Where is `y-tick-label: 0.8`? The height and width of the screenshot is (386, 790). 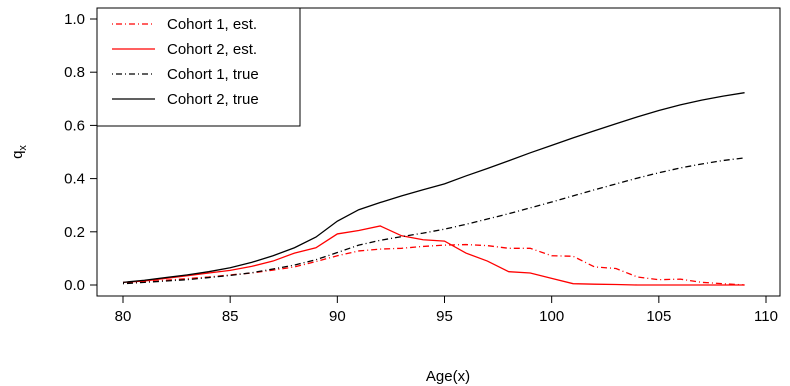
y-tick-label: 0.8 is located at coordinates (74, 72).